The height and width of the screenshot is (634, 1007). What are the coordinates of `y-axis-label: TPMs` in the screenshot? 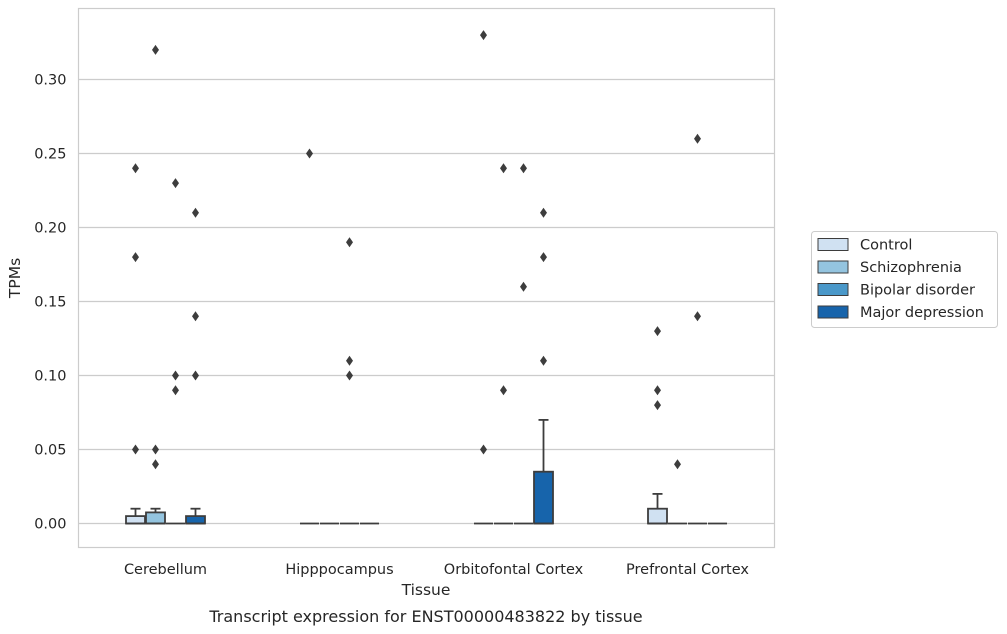 It's located at (15, 278).